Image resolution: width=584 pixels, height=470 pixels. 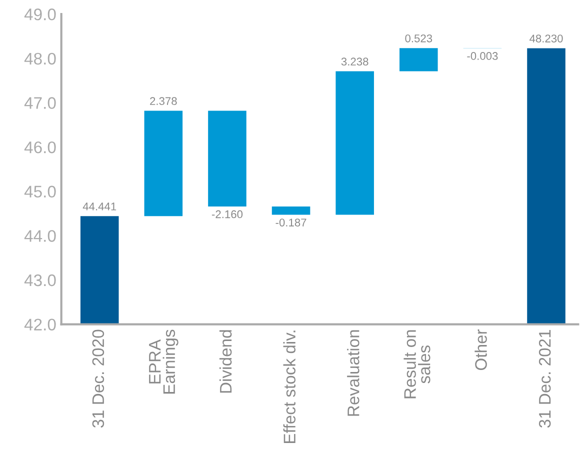 I want to click on x-tick-label: EPRA Earnings, so click(x=163, y=362).